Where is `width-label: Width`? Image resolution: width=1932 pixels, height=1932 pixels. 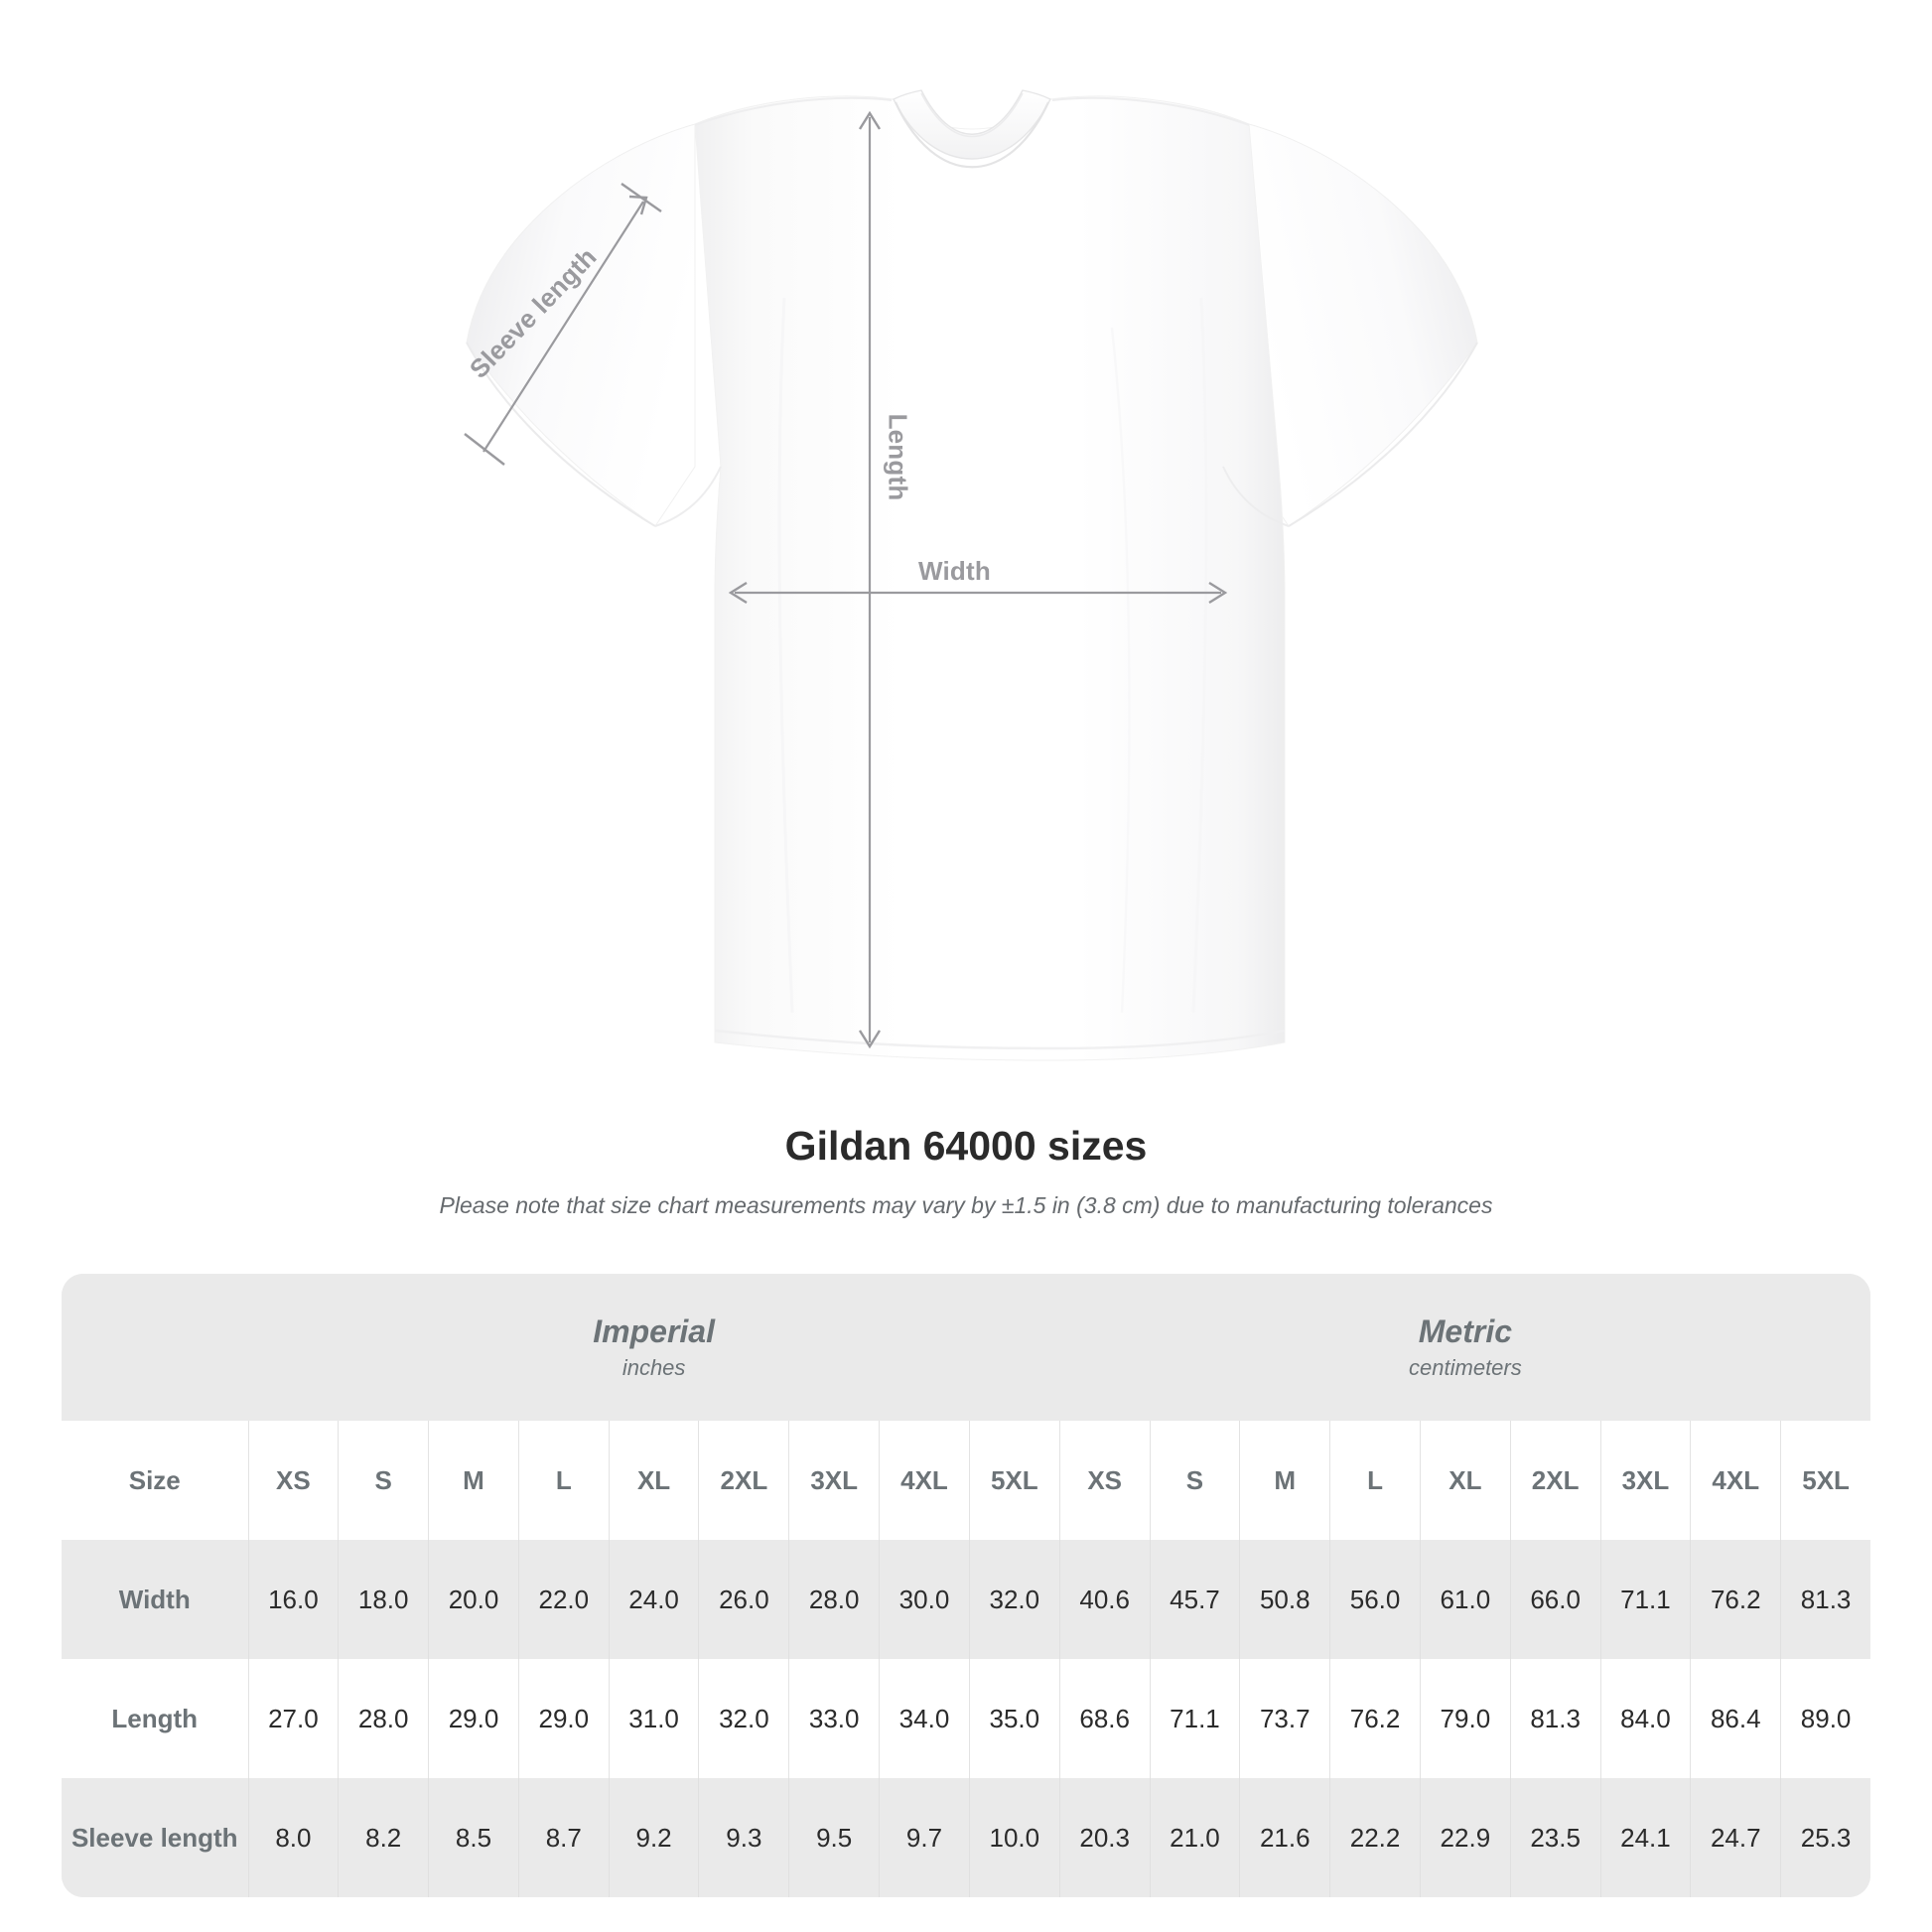
width-label: Width is located at coordinates (955, 571).